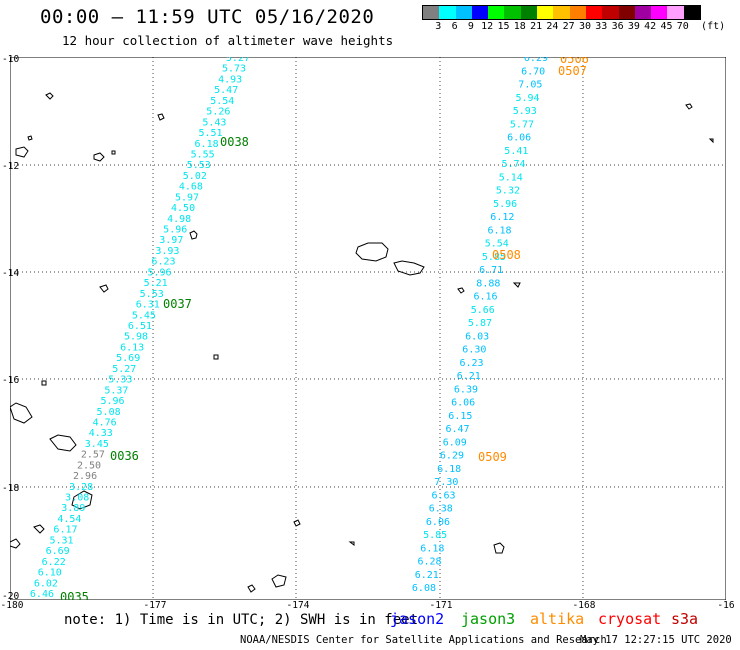 This screenshot has height=650, width=740. What do you see at coordinates (572, 71) in the screenshot?
I see `pass-time-label: 0507` at bounding box center [572, 71].